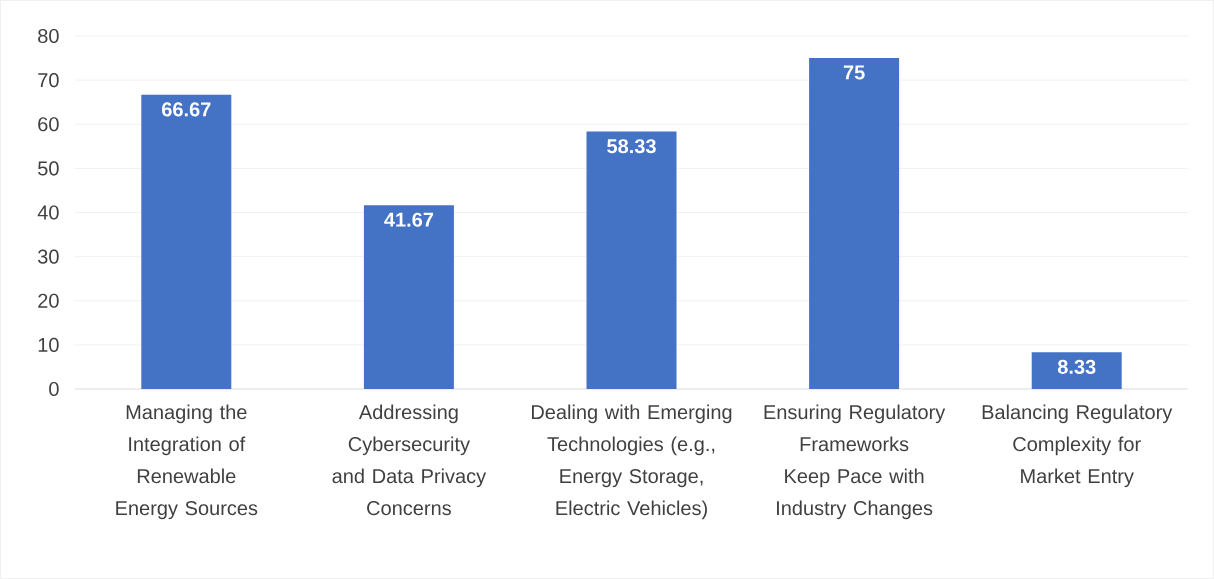 The height and width of the screenshot is (579, 1214). Describe the element at coordinates (631, 146) in the screenshot. I see `data-label: 58.33` at that location.